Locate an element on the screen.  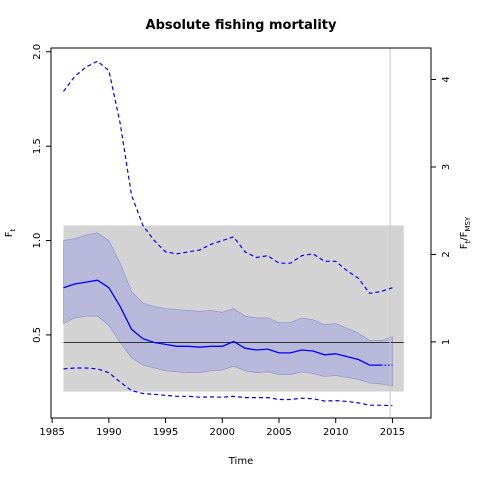
y-axis-label-sub: t is located at coordinates (13, 229).